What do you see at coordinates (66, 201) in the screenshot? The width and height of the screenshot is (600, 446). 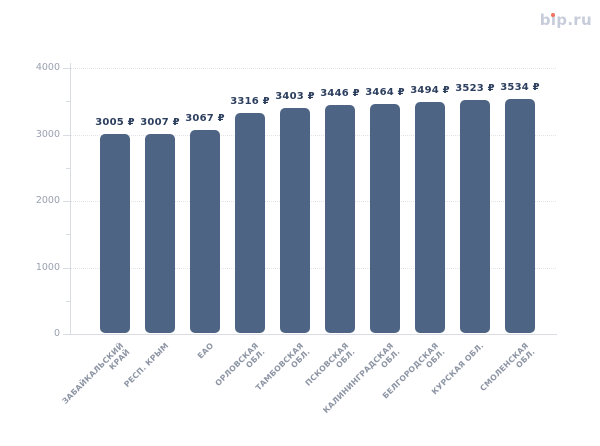 I see `y-tick-2000` at bounding box center [66, 201].